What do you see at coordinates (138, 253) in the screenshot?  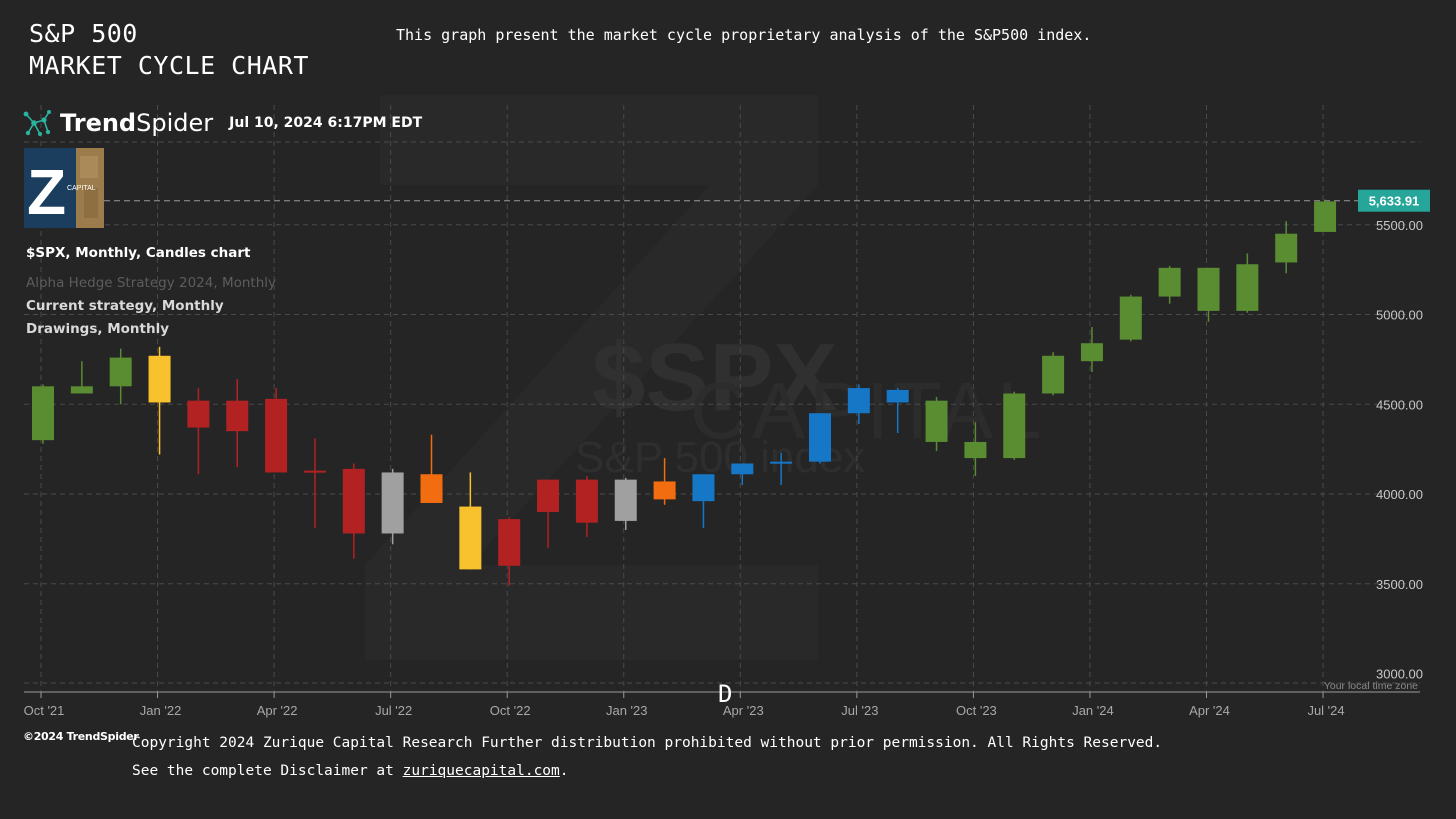 I see `legend-chart-label: $SPX, Monthly, Candles chart` at bounding box center [138, 253].